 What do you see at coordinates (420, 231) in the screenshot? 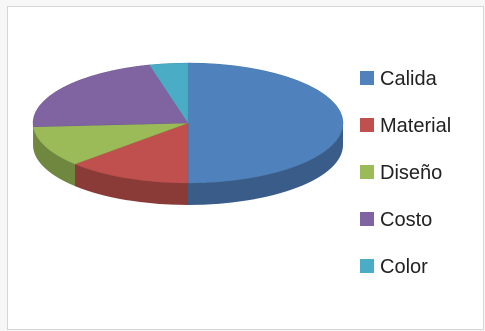
I see `legend-item: Costo` at bounding box center [420, 231].